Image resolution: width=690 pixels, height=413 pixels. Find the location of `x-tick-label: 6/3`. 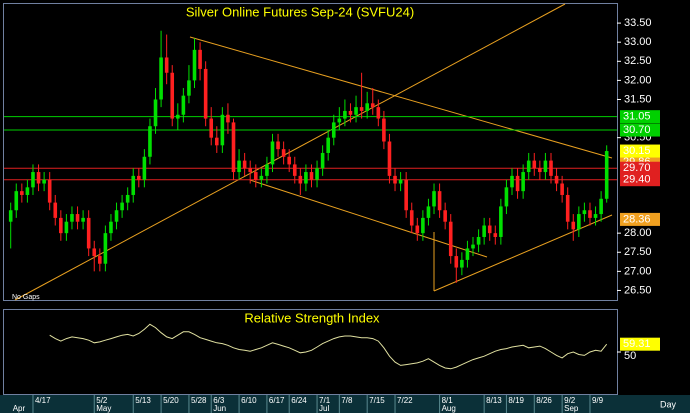

x-tick-label: 6/3 is located at coordinates (219, 400).